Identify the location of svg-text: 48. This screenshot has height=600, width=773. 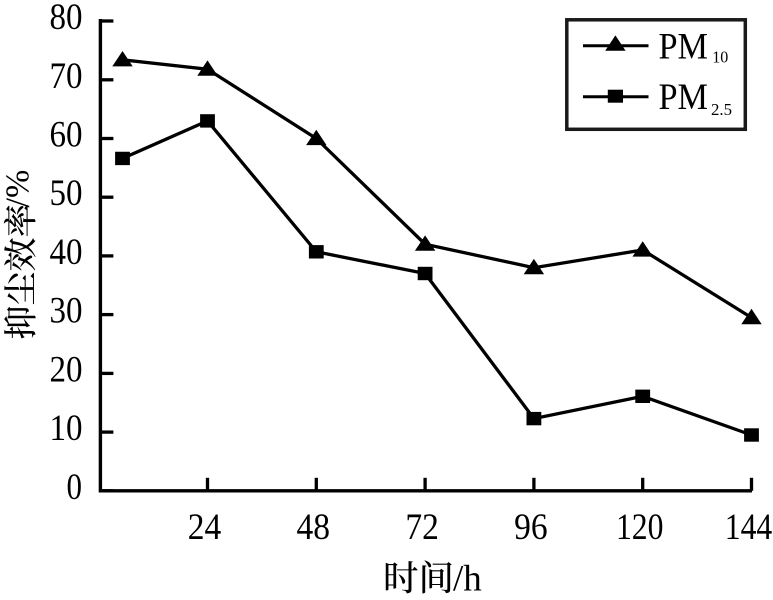
(314, 527).